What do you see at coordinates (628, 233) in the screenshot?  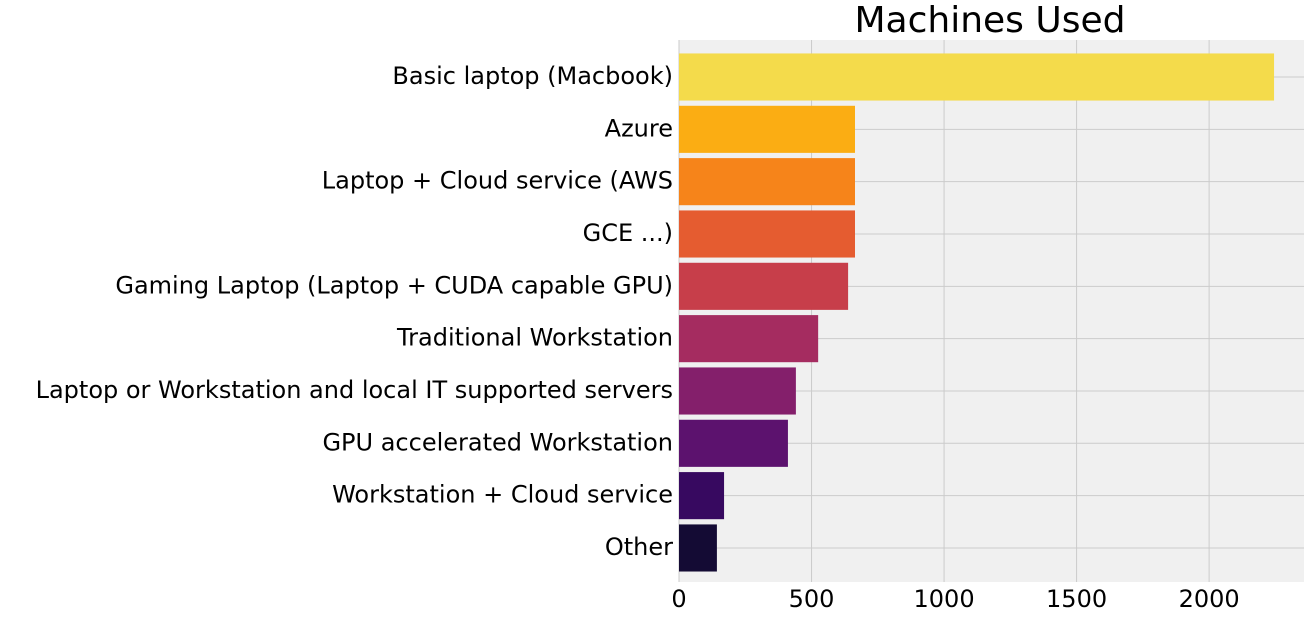 I see `y-tick-label: GCE ...)` at bounding box center [628, 233].